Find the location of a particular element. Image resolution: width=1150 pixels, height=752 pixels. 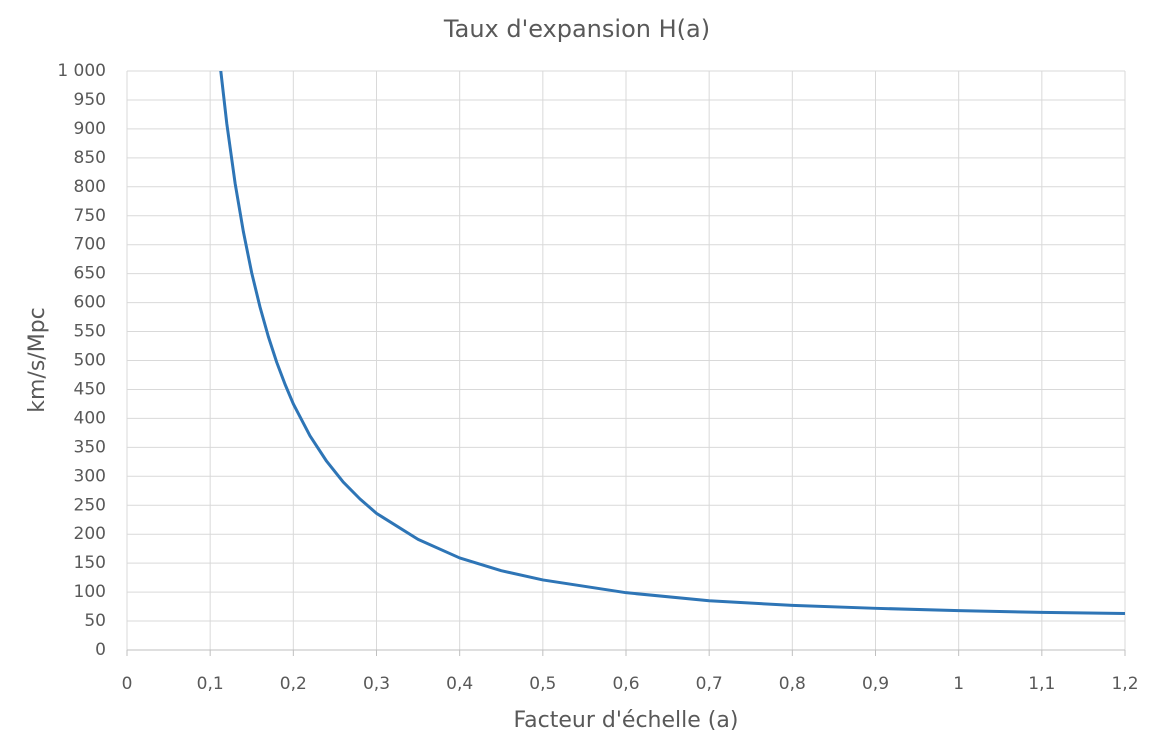

x-tick-label: 0,1 is located at coordinates (210, 684).